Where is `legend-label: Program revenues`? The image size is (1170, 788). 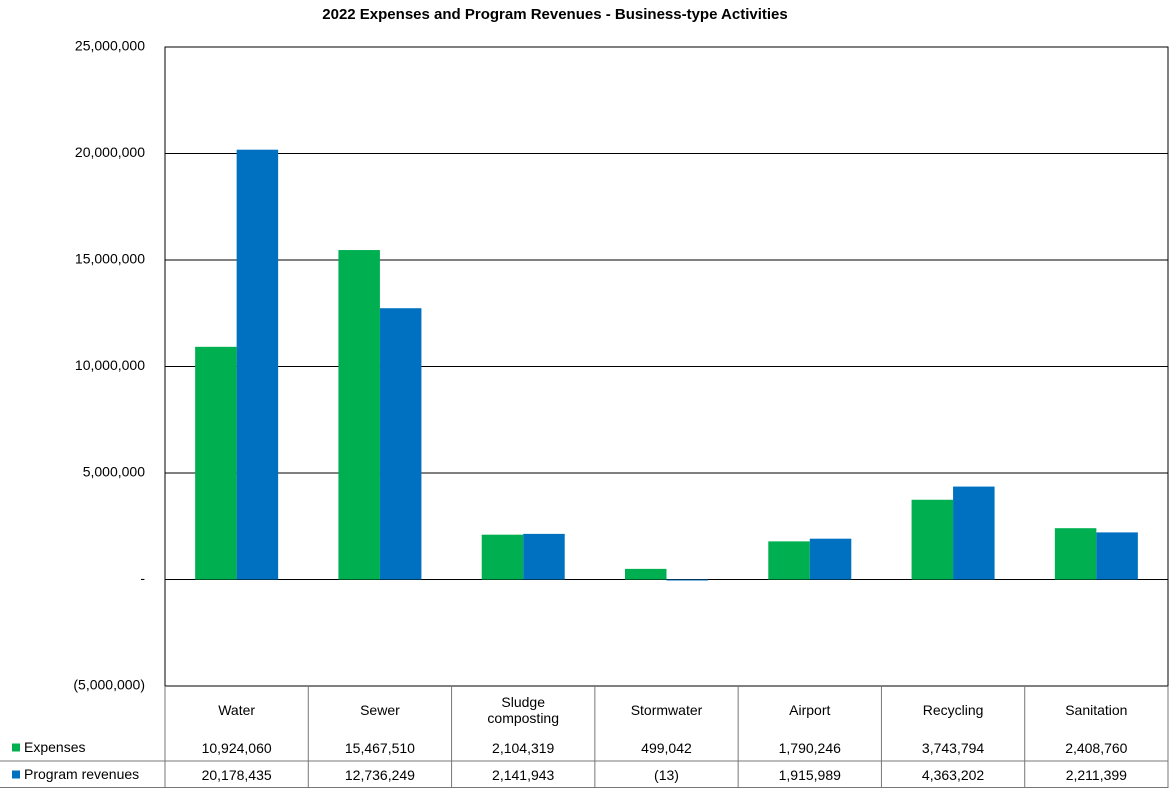
legend-label: Program revenues is located at coordinates (81, 774).